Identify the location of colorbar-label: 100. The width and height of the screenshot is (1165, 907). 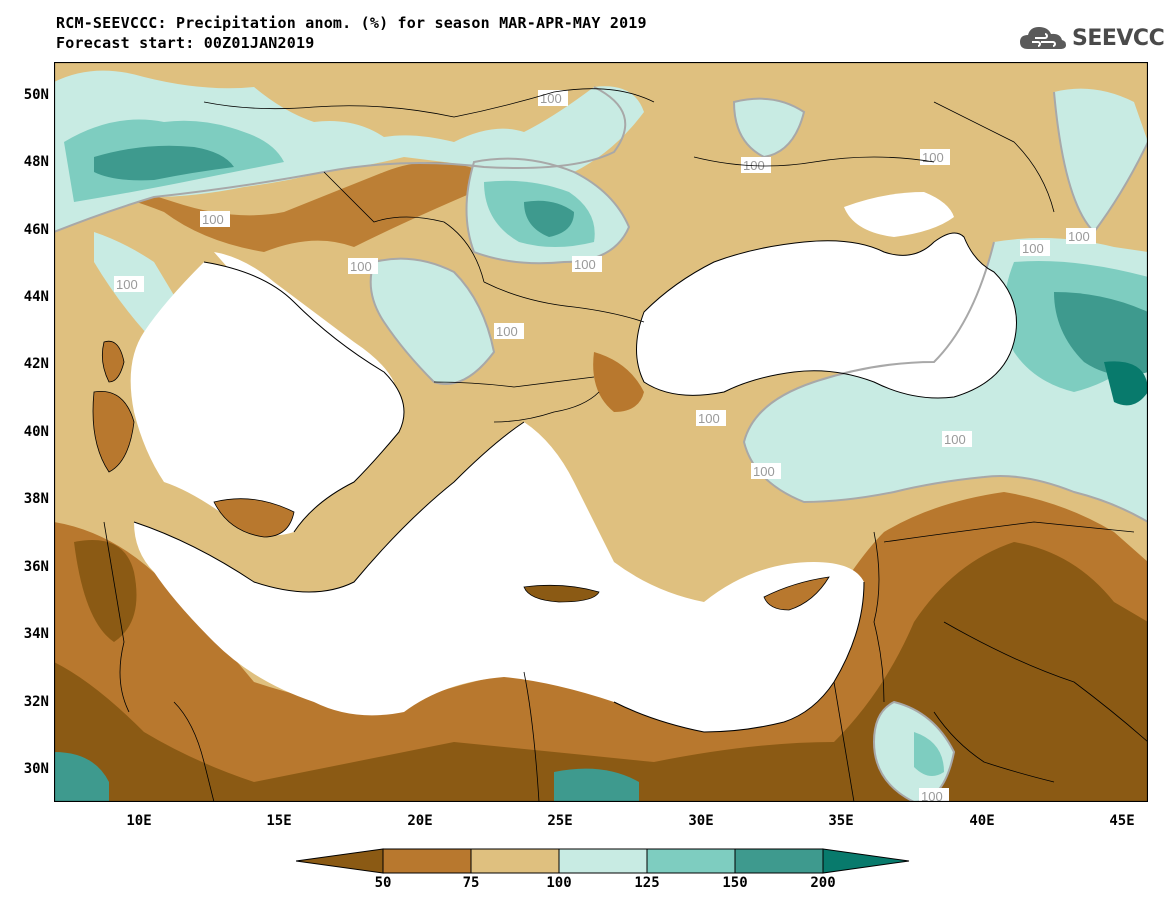
(559, 883).